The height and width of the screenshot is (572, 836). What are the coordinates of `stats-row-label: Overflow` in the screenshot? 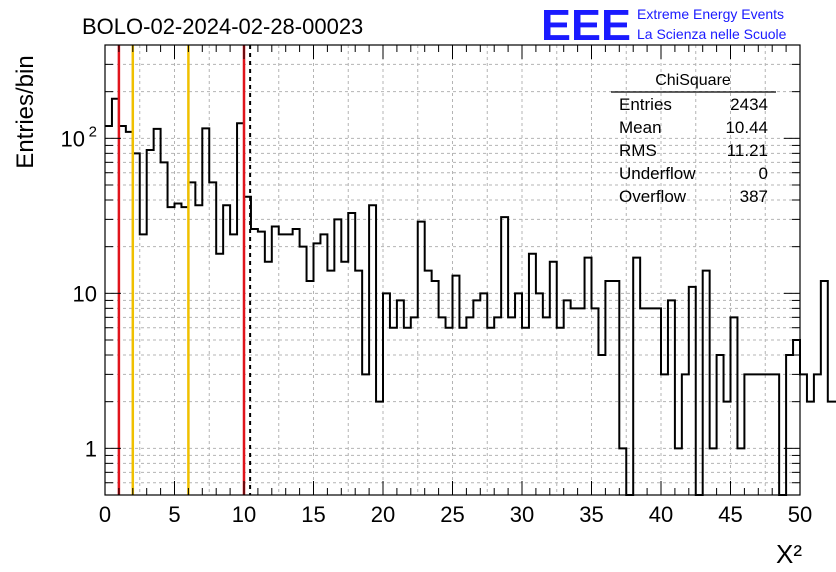 It's located at (653, 196).